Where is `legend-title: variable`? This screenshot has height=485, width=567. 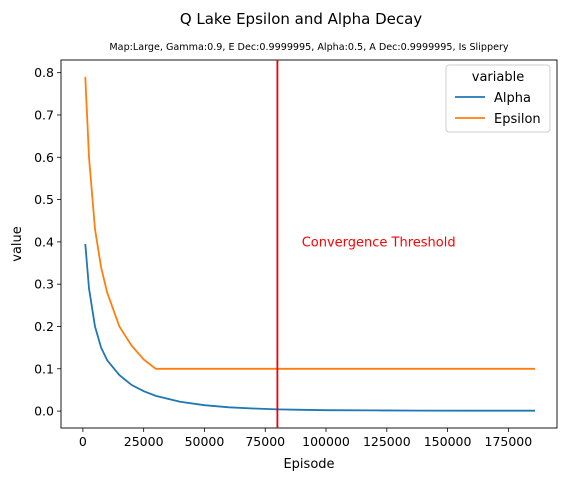 legend-title: variable is located at coordinates (498, 77).